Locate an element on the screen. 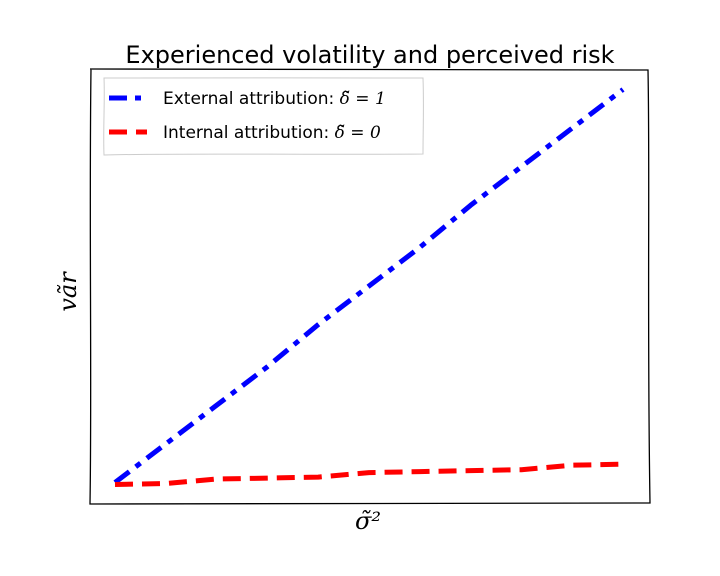 The image size is (720, 576). legend-label-external: External attribution: δ̃ = 1 is located at coordinates (274, 99).